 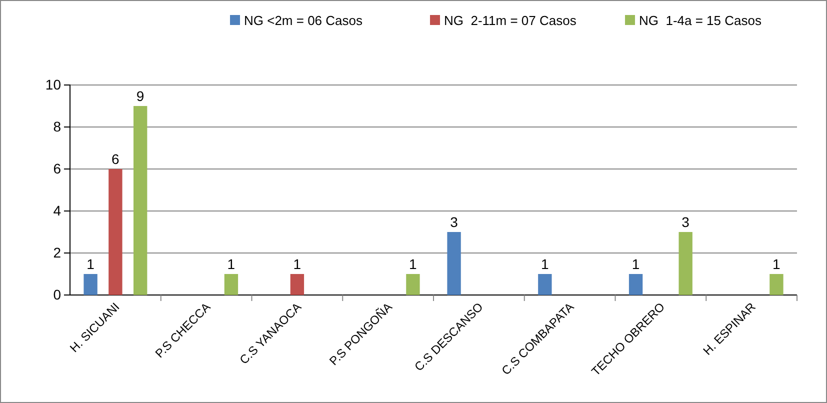 What do you see at coordinates (57, 210) in the screenshot?
I see `y-tick-label: 4` at bounding box center [57, 210].